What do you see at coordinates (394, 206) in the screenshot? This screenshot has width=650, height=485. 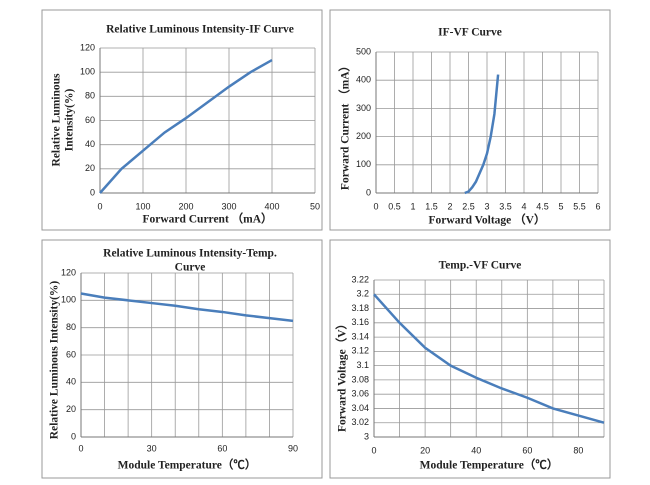 I see `x-tick-label: 0.5` at bounding box center [394, 206].